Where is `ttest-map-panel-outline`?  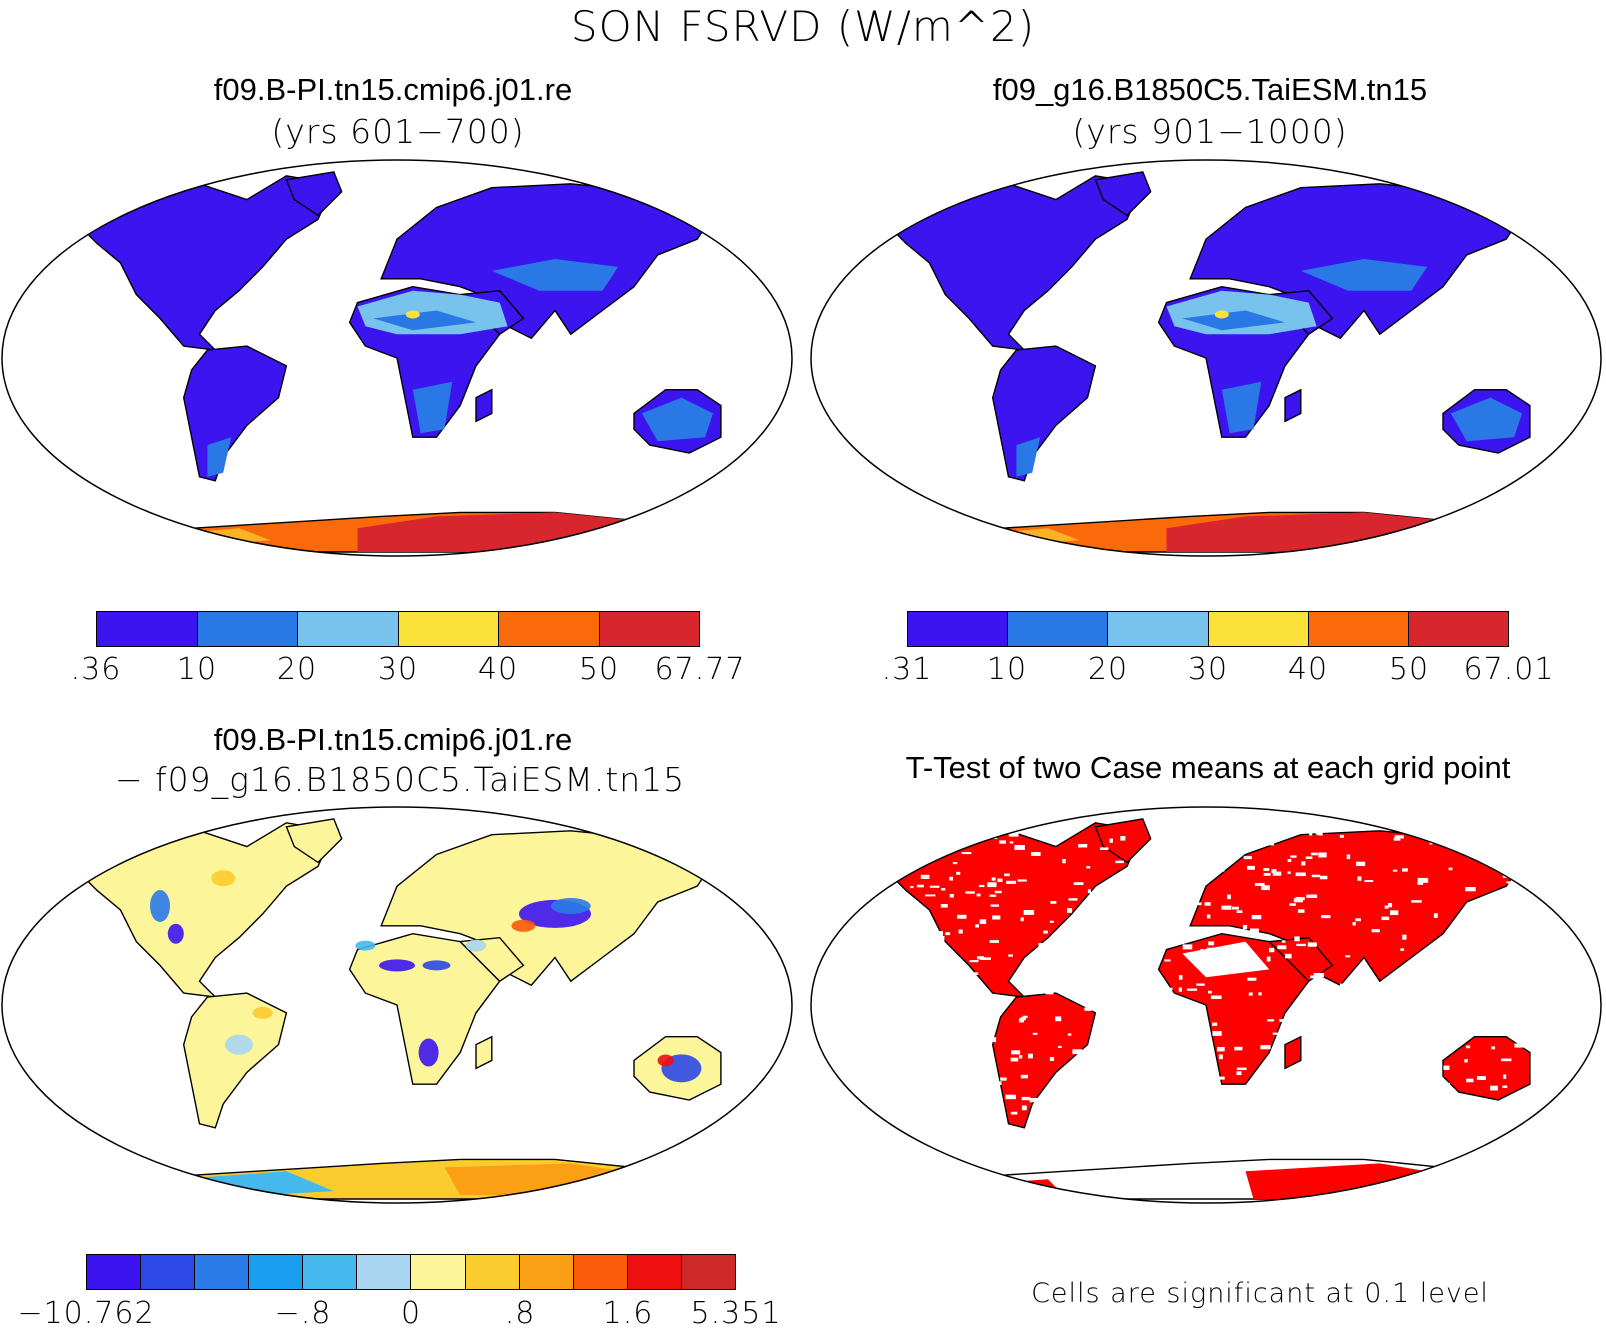 ttest-map-panel-outline is located at coordinates (1206, 1005).